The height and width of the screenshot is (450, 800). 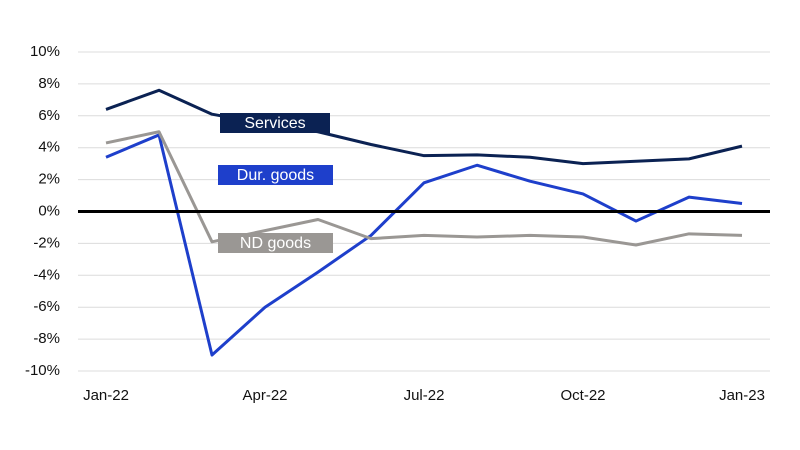 I want to click on y-tick-label: 6%, so click(x=49, y=115).